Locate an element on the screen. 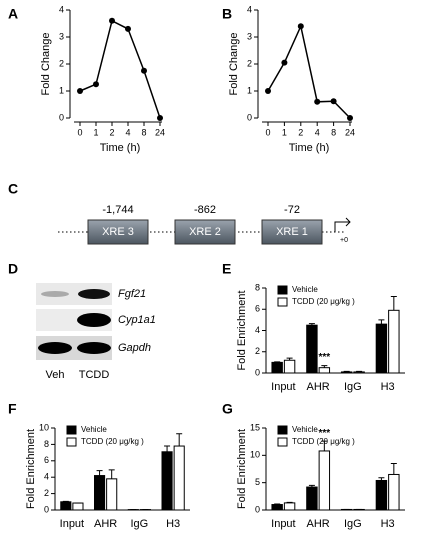 This screenshot has width=429, height=550. x-tick-label: H3 is located at coordinates (173, 524).